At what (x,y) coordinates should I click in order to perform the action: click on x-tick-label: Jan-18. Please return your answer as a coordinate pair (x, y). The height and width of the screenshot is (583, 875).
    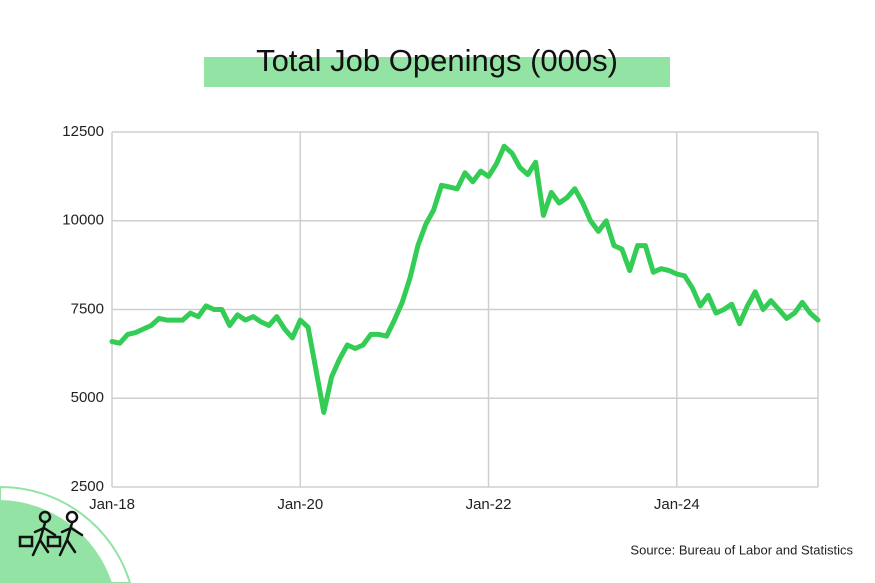
    Looking at the image, I should click on (112, 504).